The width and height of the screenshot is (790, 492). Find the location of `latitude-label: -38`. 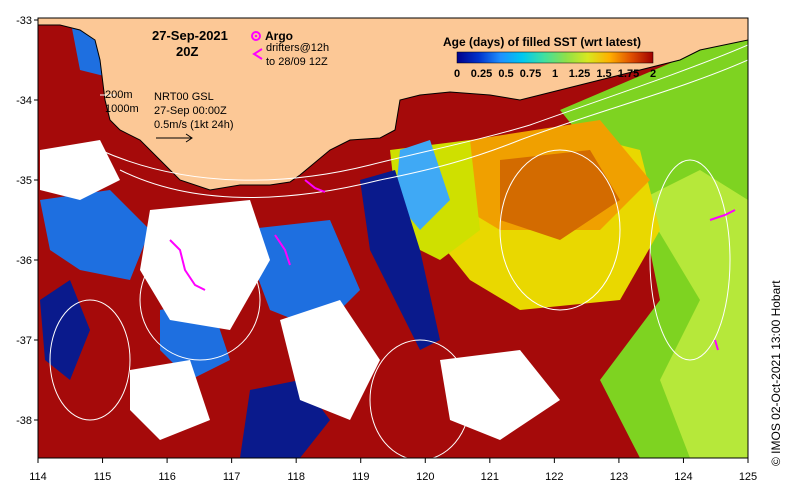

latitude-label: -38 is located at coordinates (24, 421).